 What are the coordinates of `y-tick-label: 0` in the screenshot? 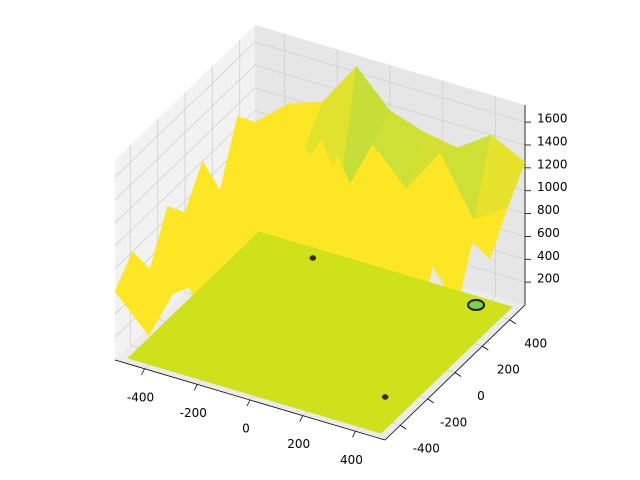 It's located at (481, 396).